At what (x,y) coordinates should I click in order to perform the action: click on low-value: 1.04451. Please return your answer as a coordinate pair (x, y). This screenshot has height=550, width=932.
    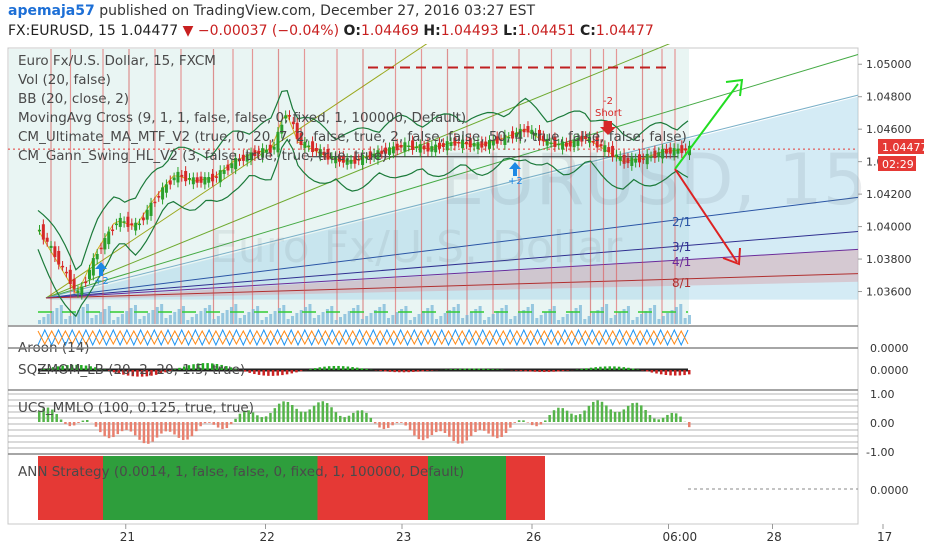
    Looking at the image, I should click on (546, 31).